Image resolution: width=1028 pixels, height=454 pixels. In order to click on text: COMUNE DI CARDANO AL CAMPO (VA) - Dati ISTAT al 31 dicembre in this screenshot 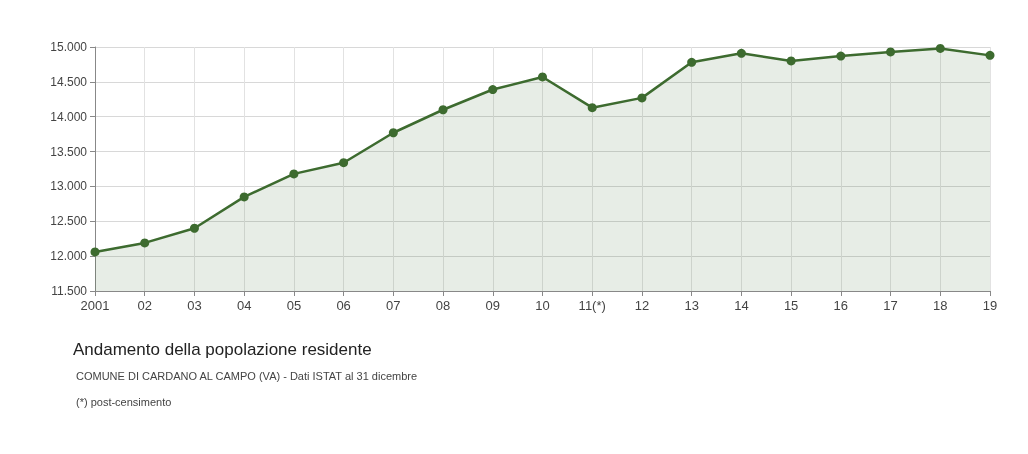, I will do `click(247, 375)`.